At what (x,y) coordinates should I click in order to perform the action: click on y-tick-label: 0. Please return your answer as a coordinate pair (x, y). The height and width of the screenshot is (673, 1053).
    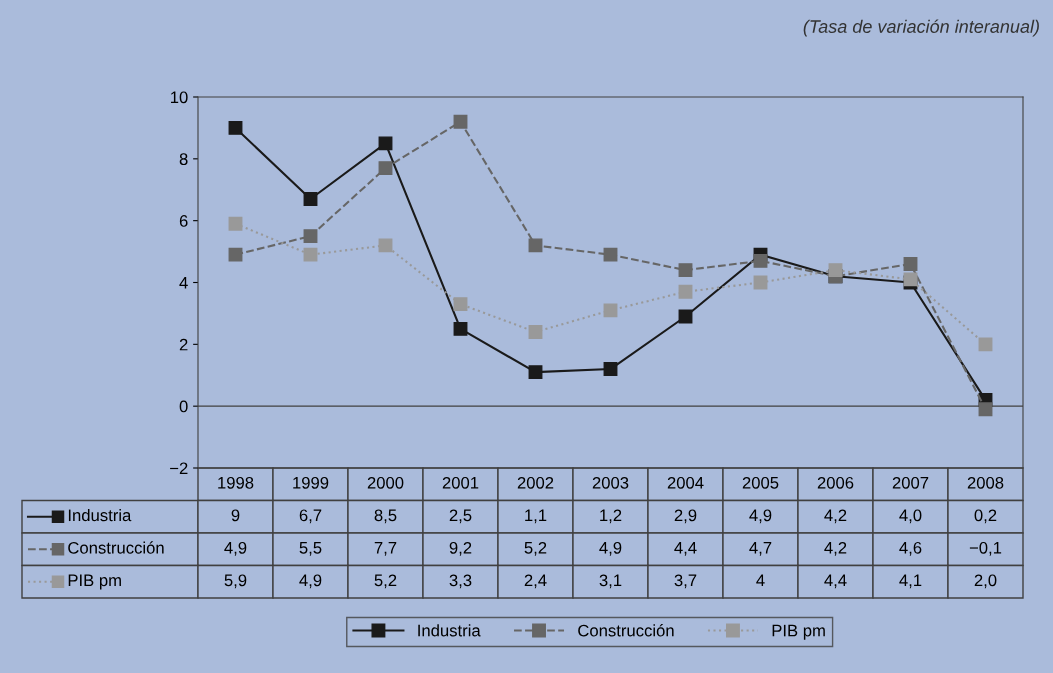
    Looking at the image, I should click on (183, 406).